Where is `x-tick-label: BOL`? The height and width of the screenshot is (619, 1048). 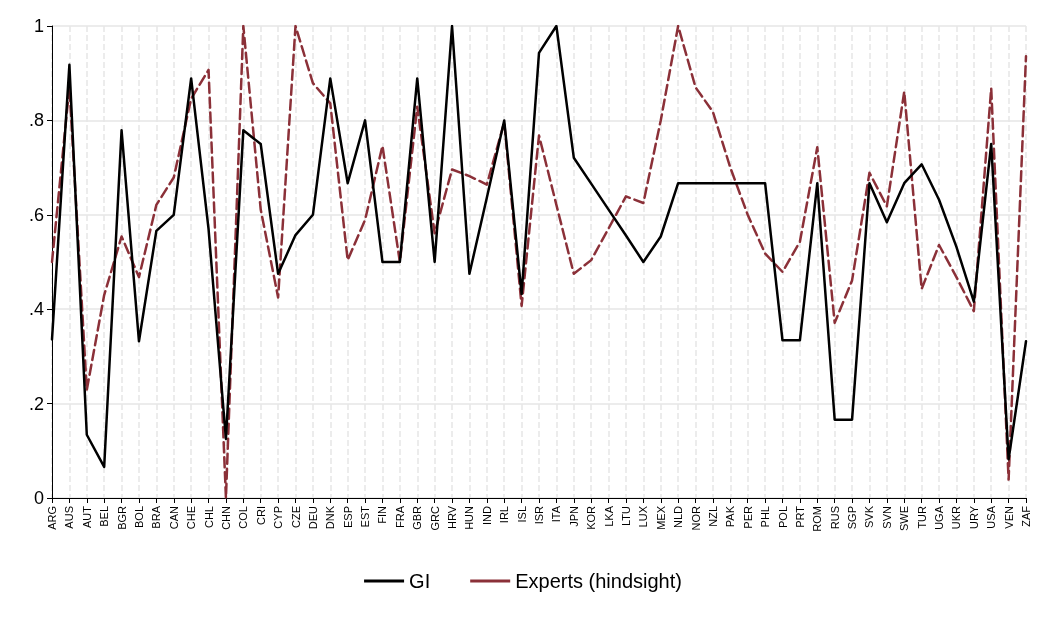
x-tick-label: BOL is located at coordinates (138, 517).